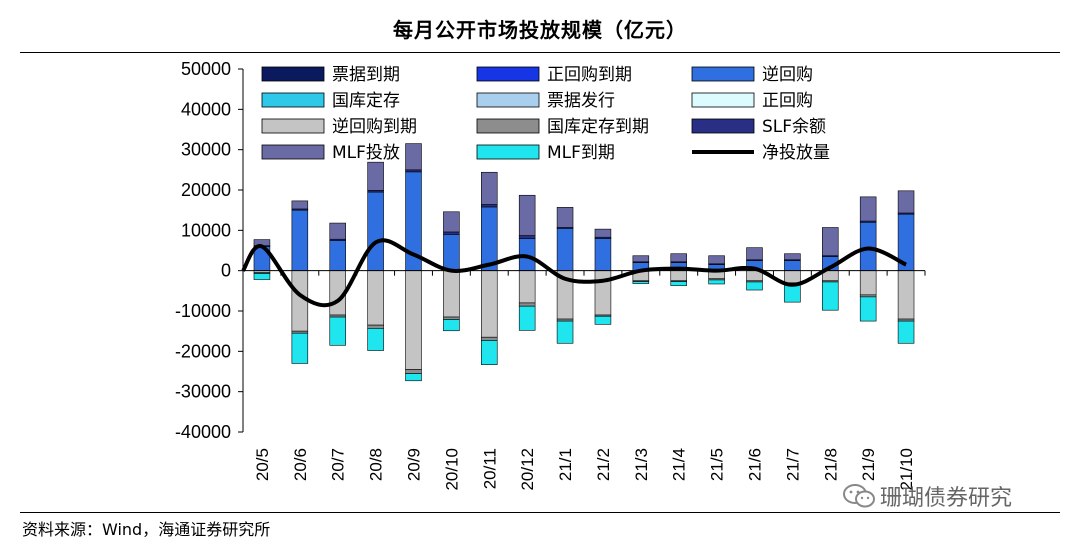 This screenshot has width=1080, height=545. Describe the element at coordinates (206, 150) in the screenshot. I see `y-tick-label: 30000` at that location.